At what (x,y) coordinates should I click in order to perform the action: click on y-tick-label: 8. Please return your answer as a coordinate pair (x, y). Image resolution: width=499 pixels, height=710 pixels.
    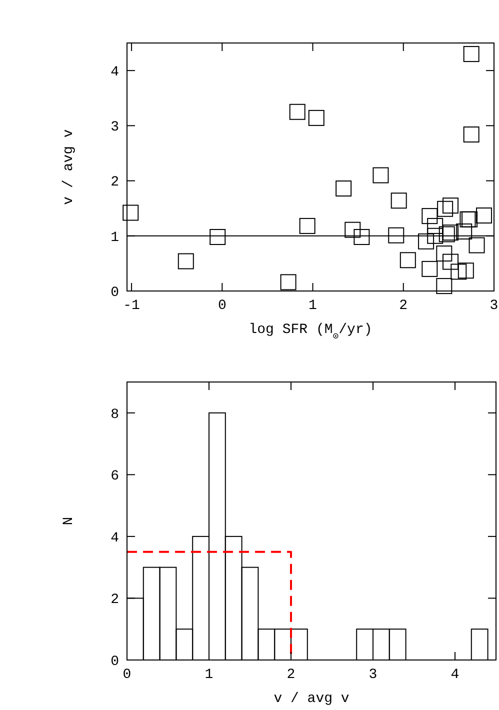
    Looking at the image, I should click on (114, 414).